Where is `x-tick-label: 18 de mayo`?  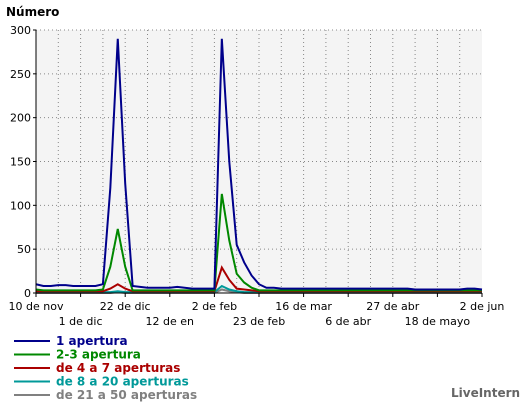
x-tick-label: 18 de mayo is located at coordinates (438, 321).